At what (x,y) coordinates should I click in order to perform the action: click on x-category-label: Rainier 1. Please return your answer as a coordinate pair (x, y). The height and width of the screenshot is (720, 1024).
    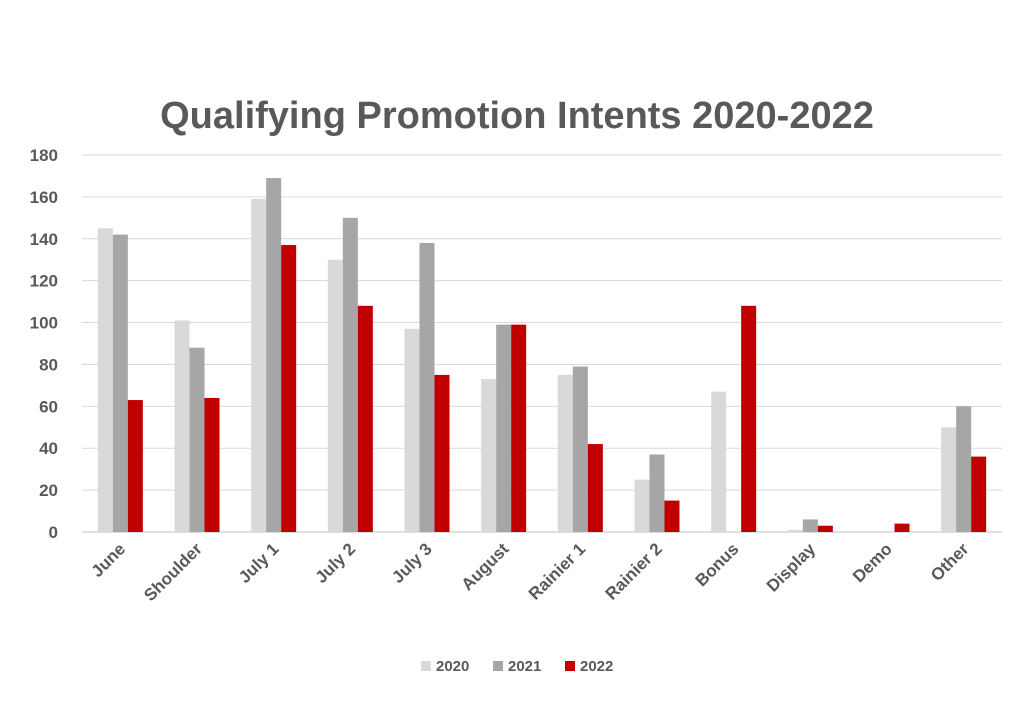
    Looking at the image, I should click on (557, 571).